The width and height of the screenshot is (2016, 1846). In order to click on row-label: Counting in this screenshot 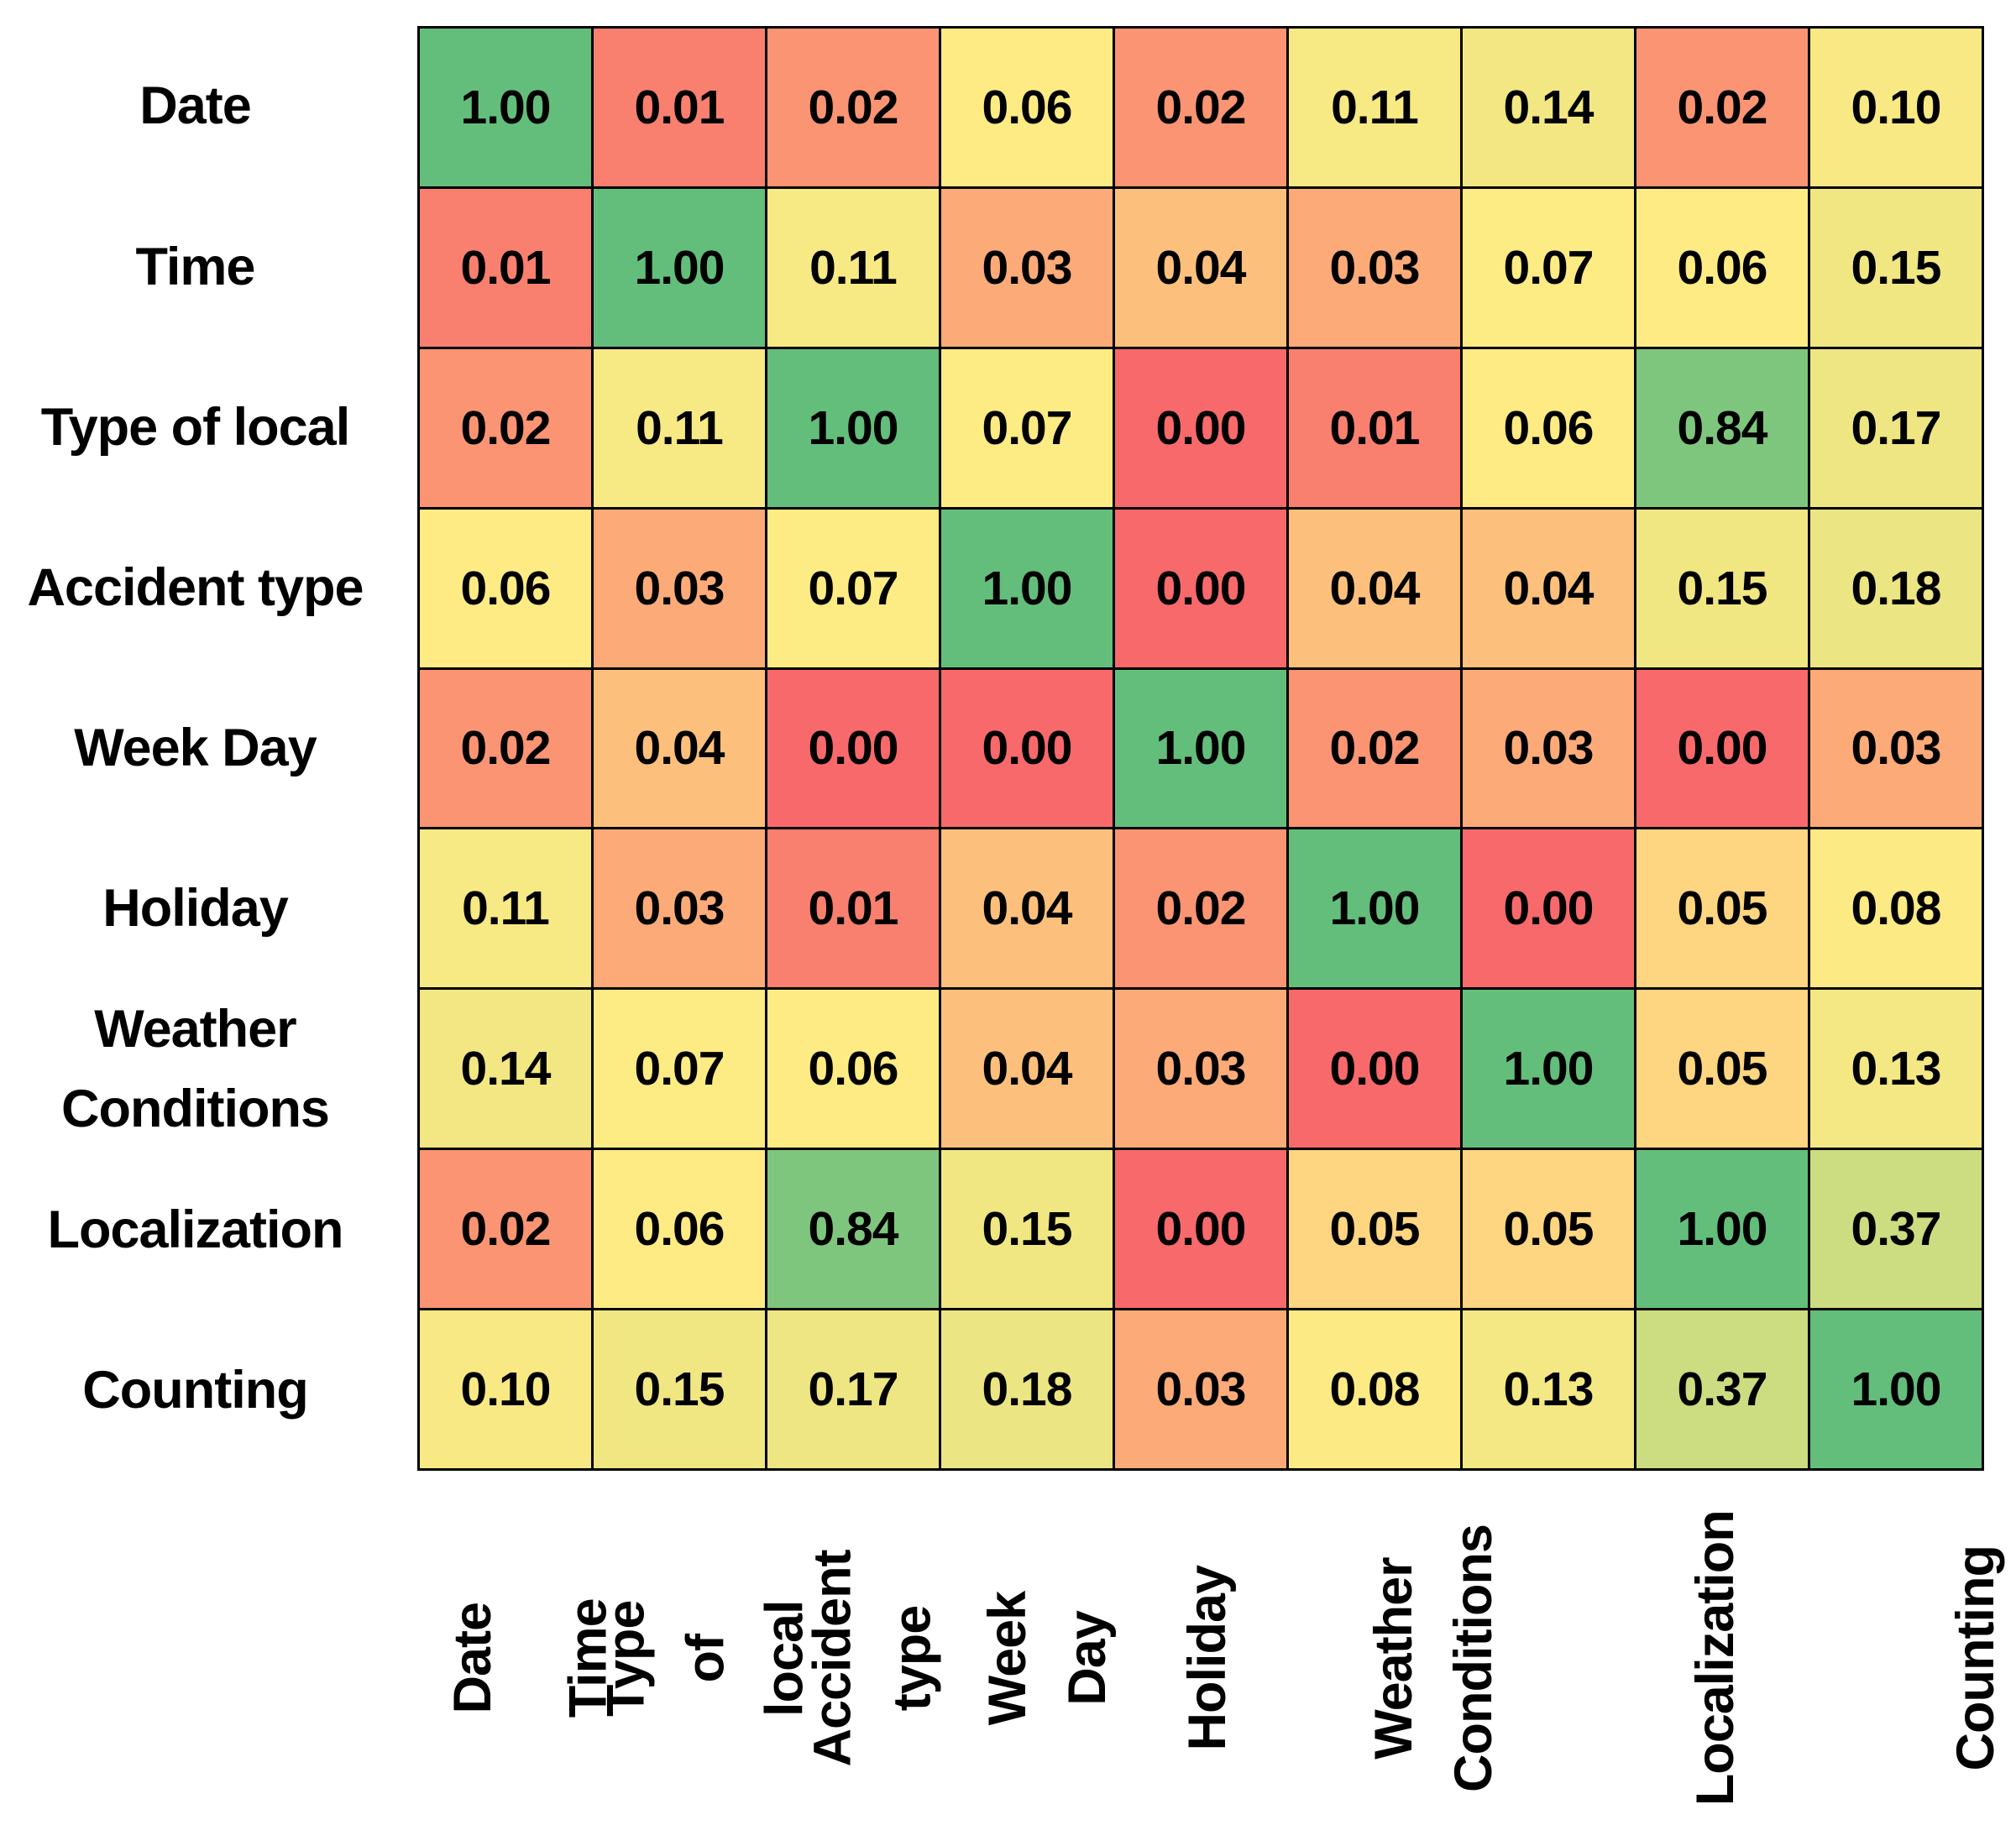, I will do `click(195, 1390)`.